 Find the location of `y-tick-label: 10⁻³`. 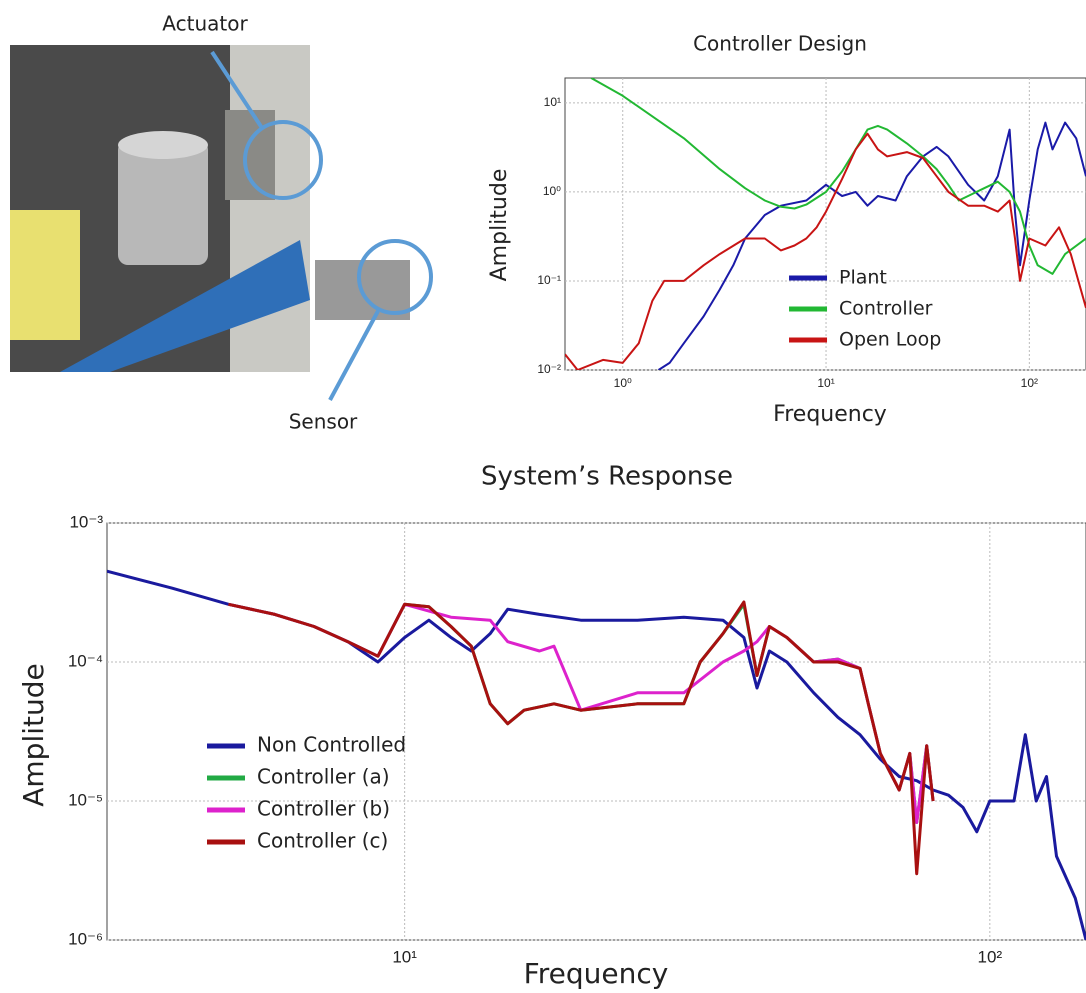

y-tick-label: 10⁻³ is located at coordinates (86, 521).